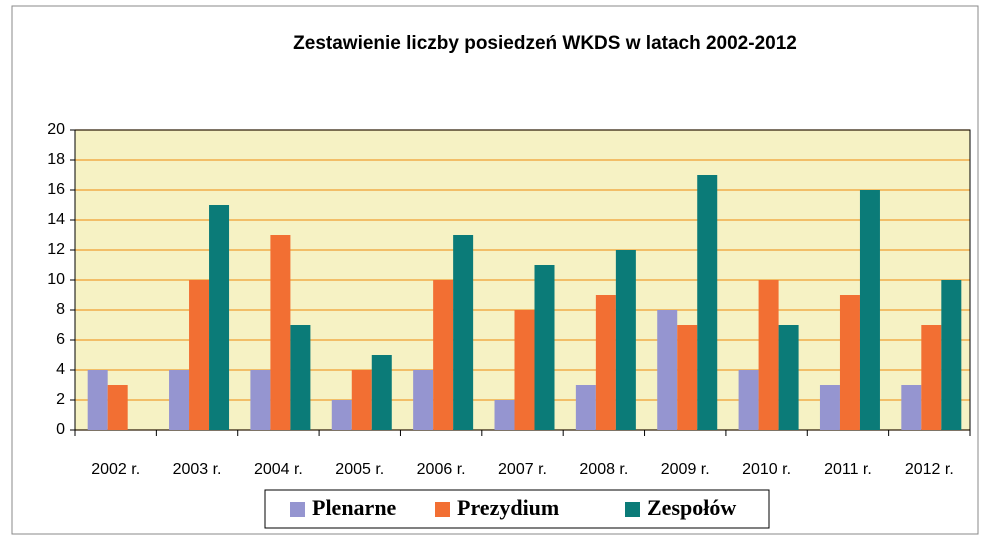 The image size is (984, 536). What do you see at coordinates (56, 219) in the screenshot?
I see `y-tick-label: 14` at bounding box center [56, 219].